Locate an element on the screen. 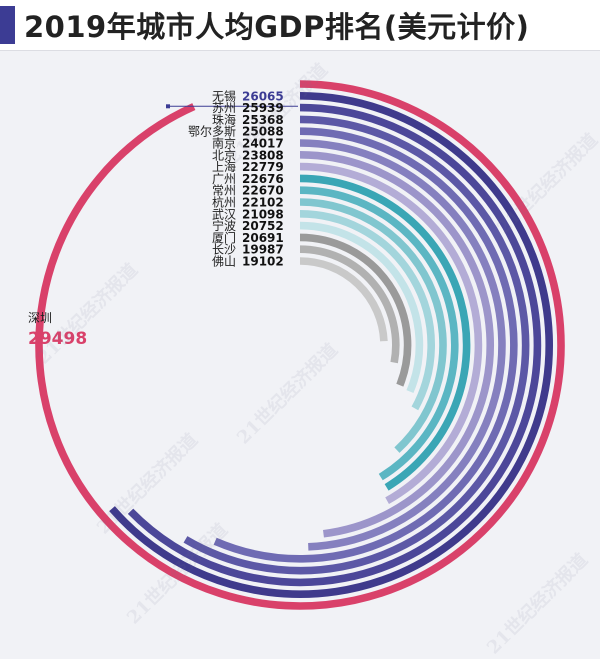  city-label: 深圳 is located at coordinates (40, 318).